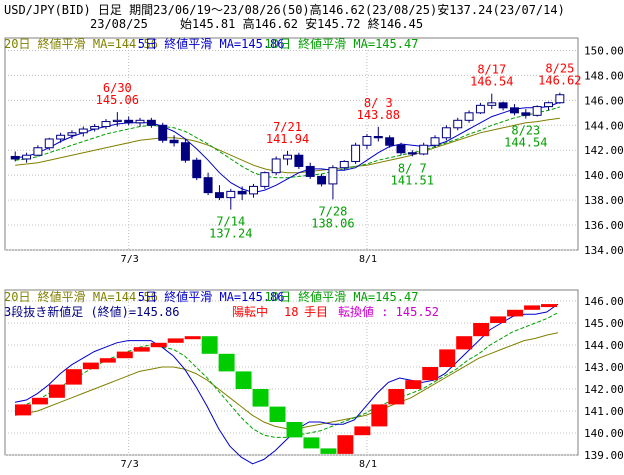 This screenshot has width=624, height=475. Describe the element at coordinates (119, 24) in the screenshot. I see `chart-date: 23/08/25` at that location.